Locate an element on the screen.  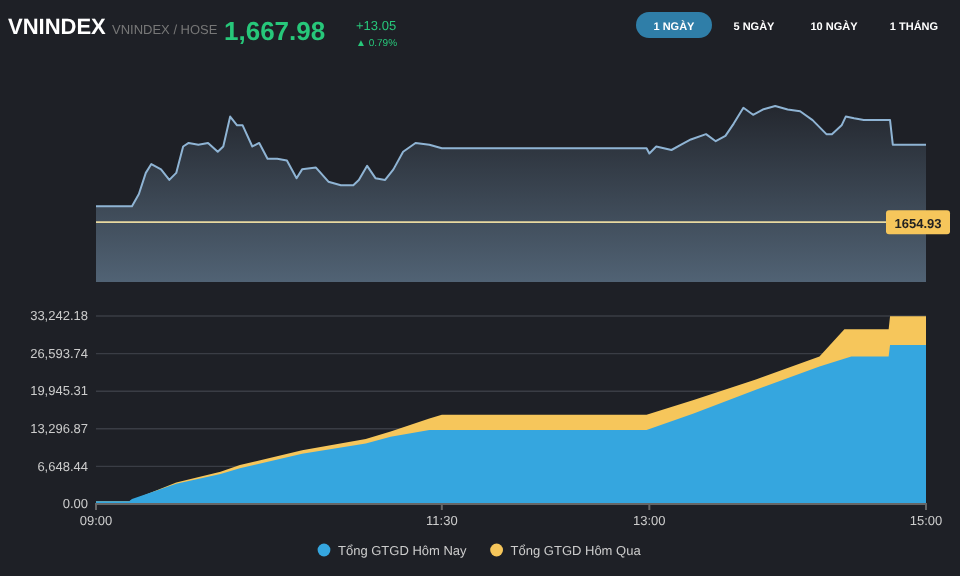
text: 1,667.98 is located at coordinates (275, 31).